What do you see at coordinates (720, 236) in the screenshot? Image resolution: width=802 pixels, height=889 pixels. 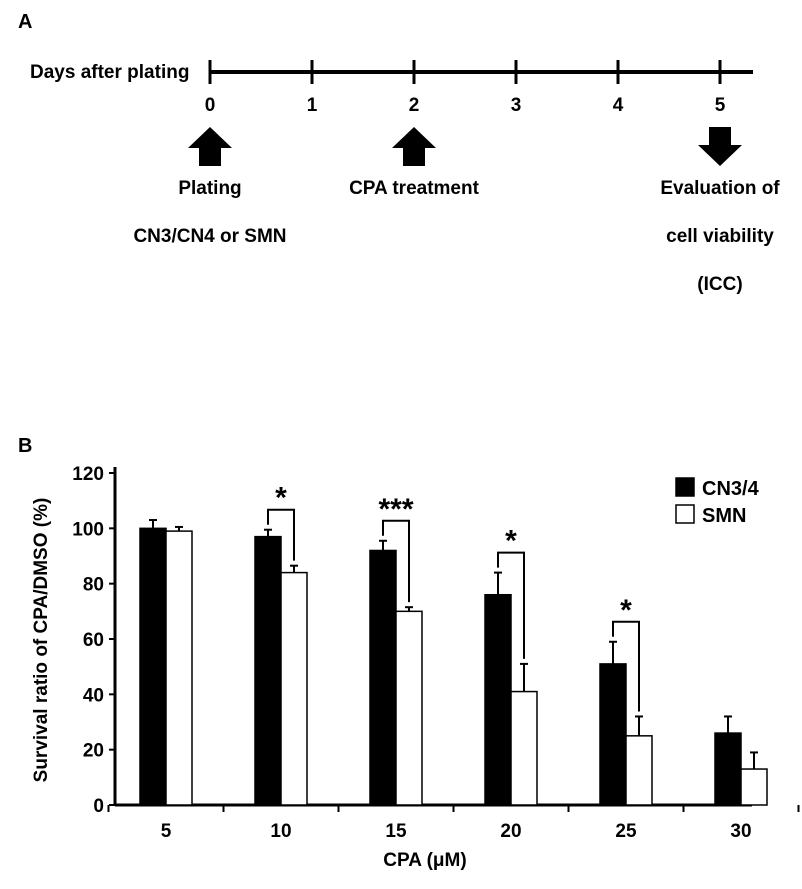 I see `timeline-event-text: cell viability` at bounding box center [720, 236].